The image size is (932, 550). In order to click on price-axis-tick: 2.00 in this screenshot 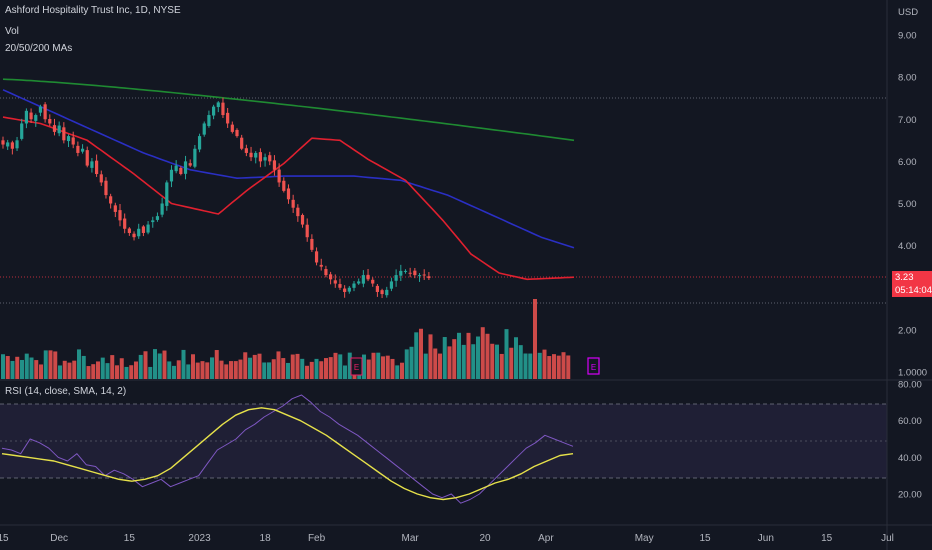, I will do `click(907, 330)`.